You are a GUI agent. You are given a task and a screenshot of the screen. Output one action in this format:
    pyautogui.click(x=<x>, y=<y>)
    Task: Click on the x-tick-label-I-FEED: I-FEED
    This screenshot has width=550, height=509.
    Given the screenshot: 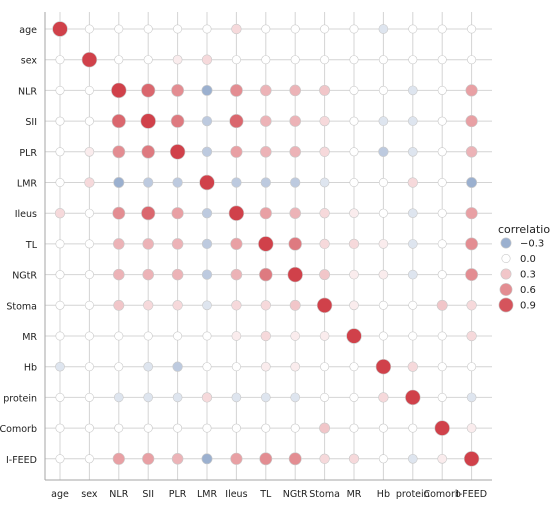 What is the action you would take?
    pyautogui.click(x=471, y=494)
    